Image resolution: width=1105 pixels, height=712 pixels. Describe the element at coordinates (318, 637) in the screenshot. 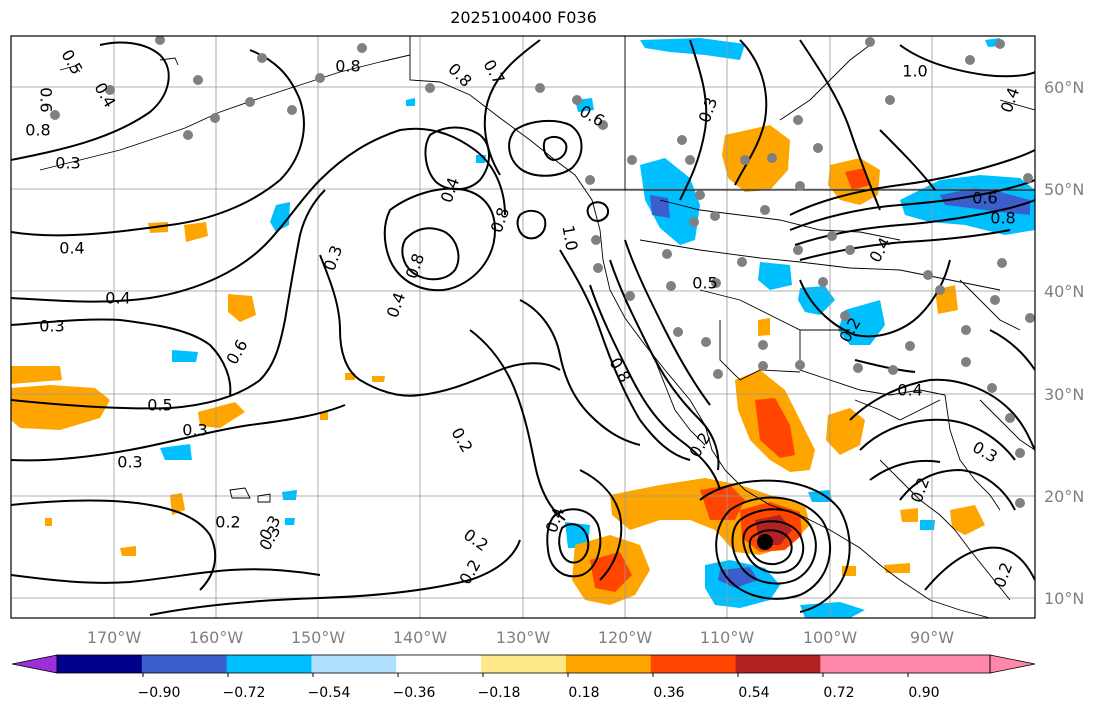

I see `lon-tick: 150°W` at that location.